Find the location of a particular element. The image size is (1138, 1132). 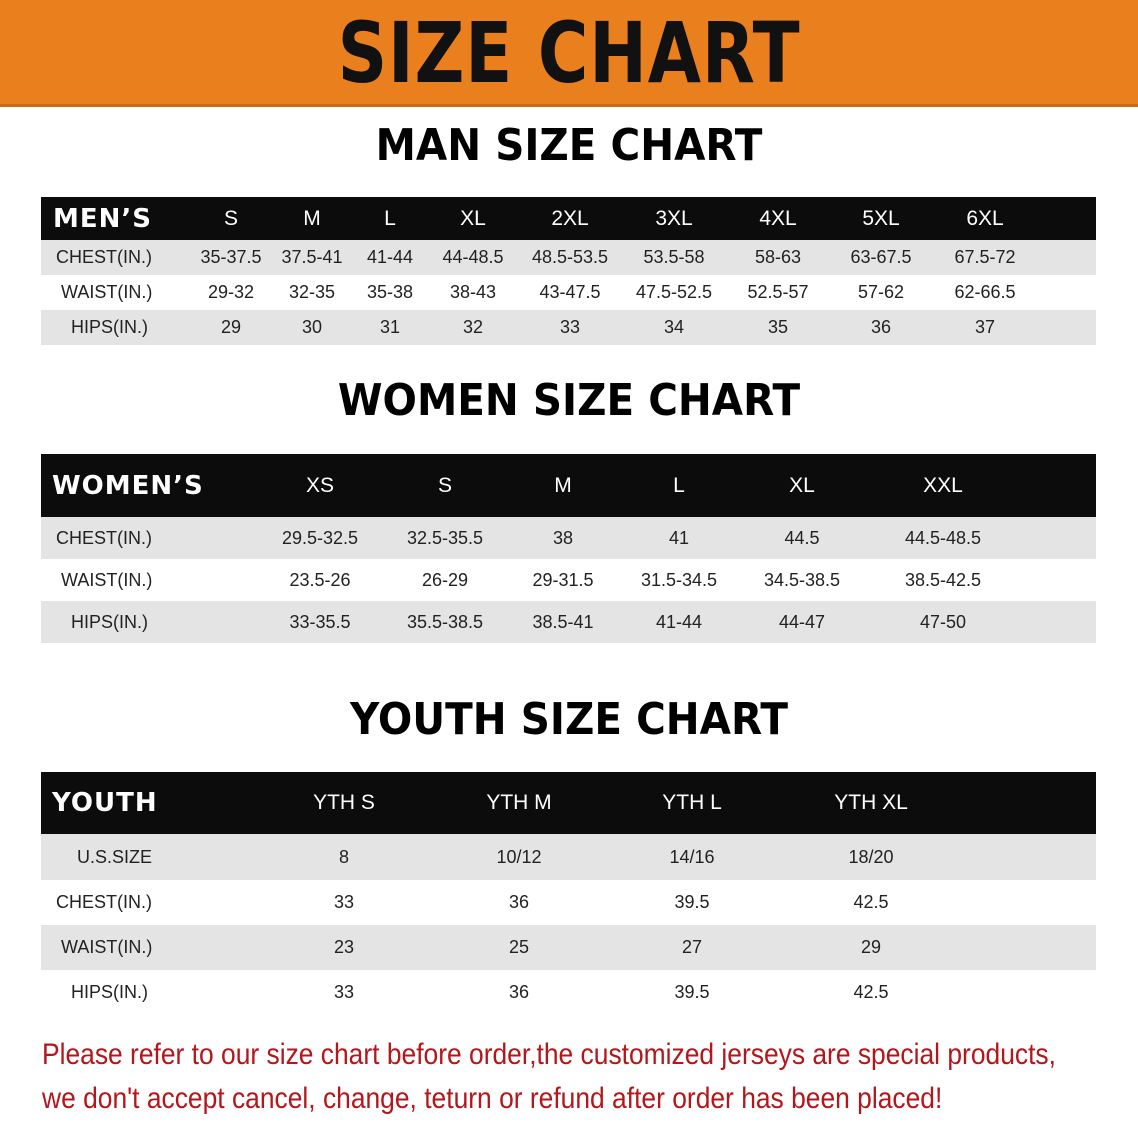

table-cell: 25 is located at coordinates (519, 947).